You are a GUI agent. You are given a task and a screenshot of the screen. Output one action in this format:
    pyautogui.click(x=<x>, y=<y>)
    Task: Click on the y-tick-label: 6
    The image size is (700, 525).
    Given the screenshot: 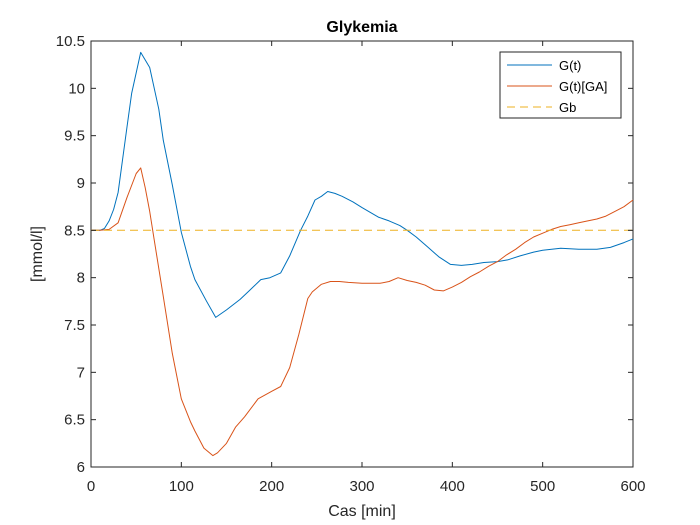 What is the action you would take?
    pyautogui.click(x=81, y=467)
    